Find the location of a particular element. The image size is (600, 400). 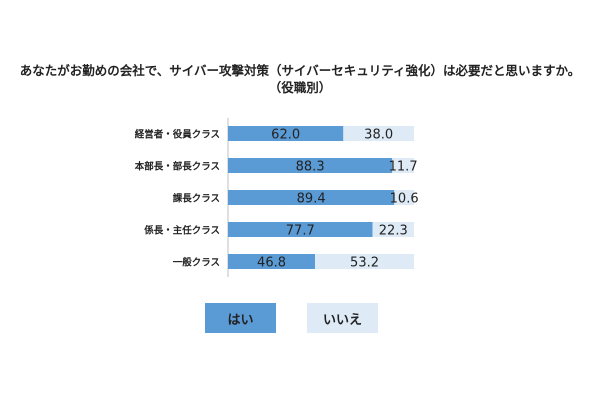

data-label-no: 11.7 is located at coordinates (403, 167).